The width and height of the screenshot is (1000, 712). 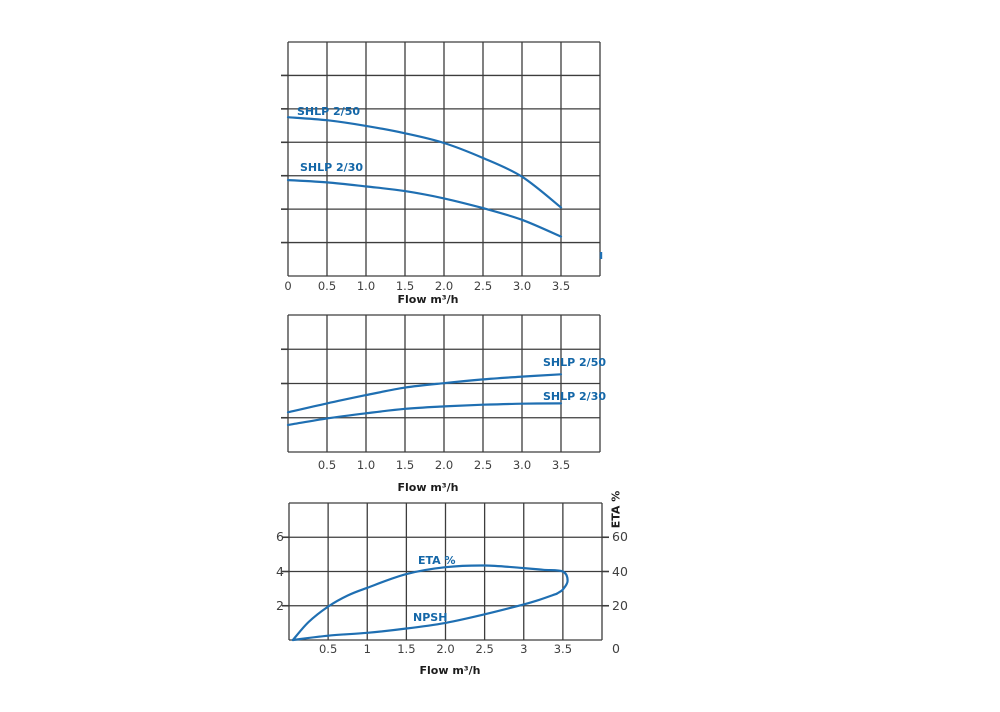 What do you see at coordinates (620, 537) in the screenshot?
I see `y-right-tick-label: 60` at bounding box center [620, 537].